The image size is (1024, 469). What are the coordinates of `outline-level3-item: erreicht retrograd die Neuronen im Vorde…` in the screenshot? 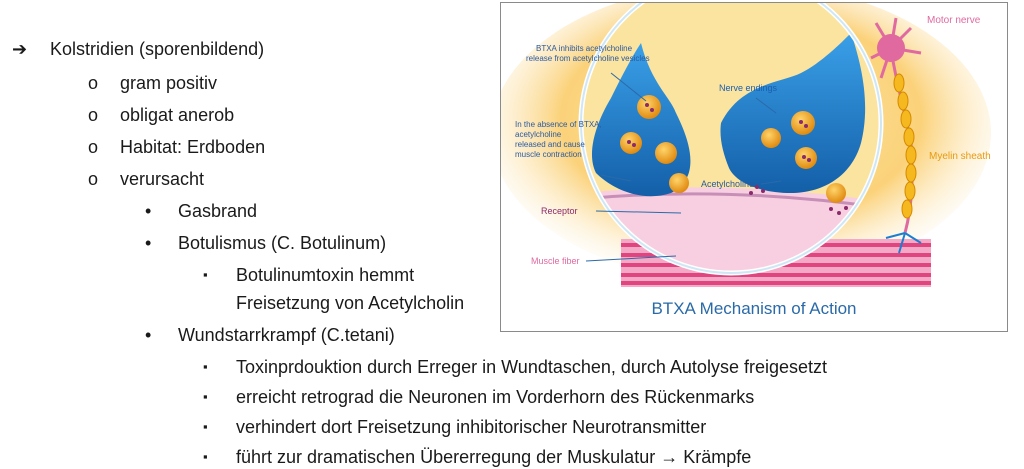 It's located at (495, 397).